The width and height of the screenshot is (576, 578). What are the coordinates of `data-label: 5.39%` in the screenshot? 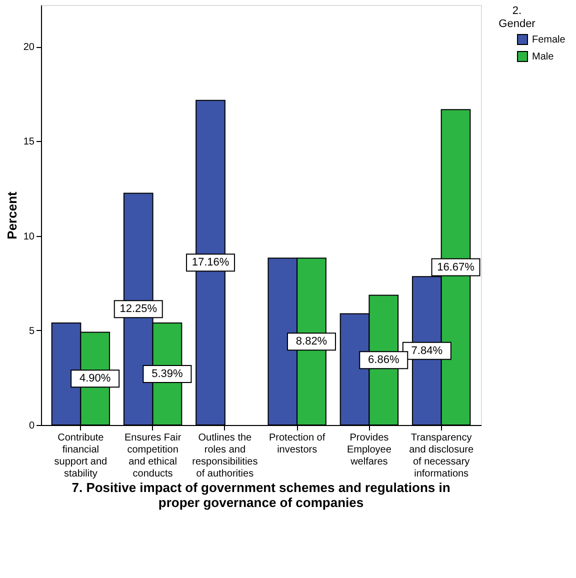 It's located at (168, 374).